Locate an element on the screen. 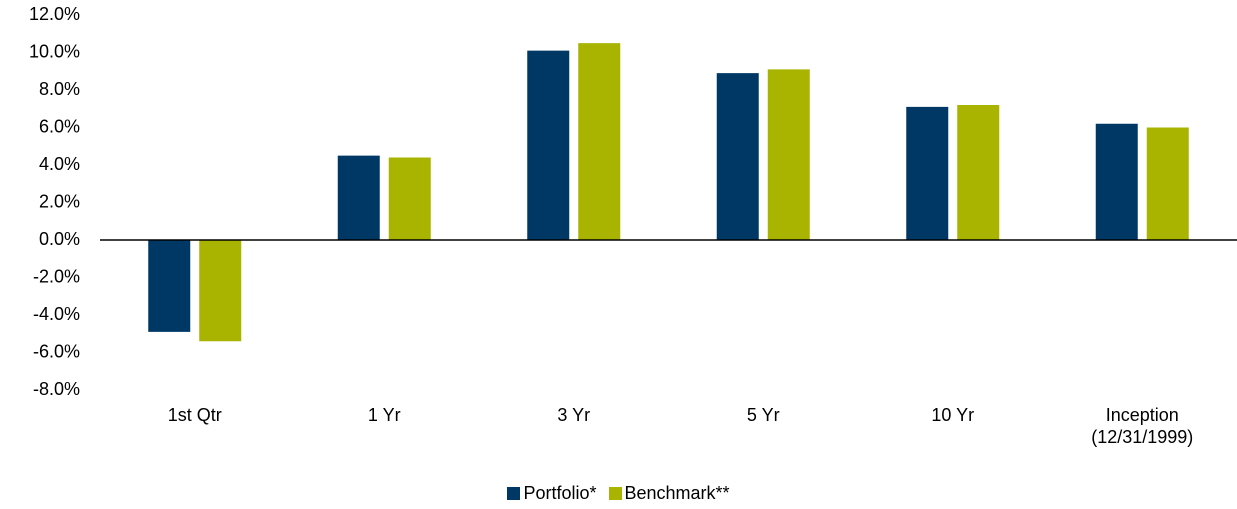 The image size is (1237, 509). legend-label: Benchmark** is located at coordinates (677, 493).